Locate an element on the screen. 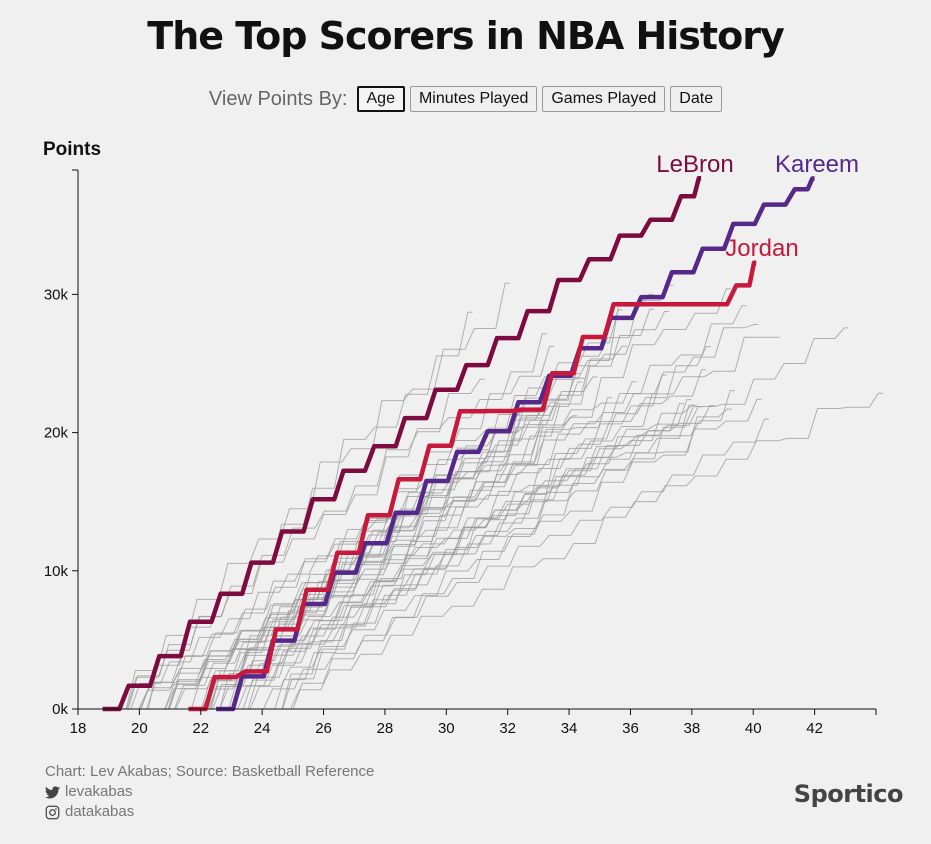 This screenshot has width=931, height=844. x-tick-label: 40 is located at coordinates (753, 728).